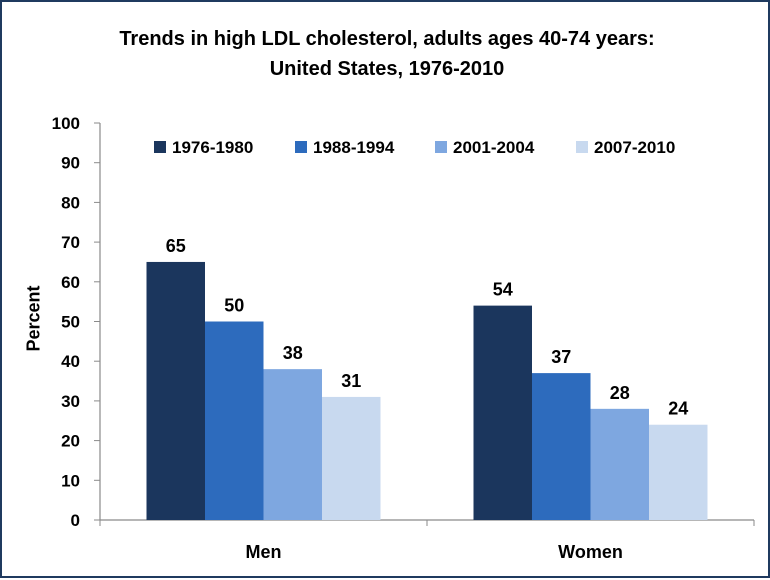 Image resolution: width=770 pixels, height=580 pixels. What do you see at coordinates (387, 69) in the screenshot?
I see `chart-title-line-2: United States, 1976-2010` at bounding box center [387, 69].